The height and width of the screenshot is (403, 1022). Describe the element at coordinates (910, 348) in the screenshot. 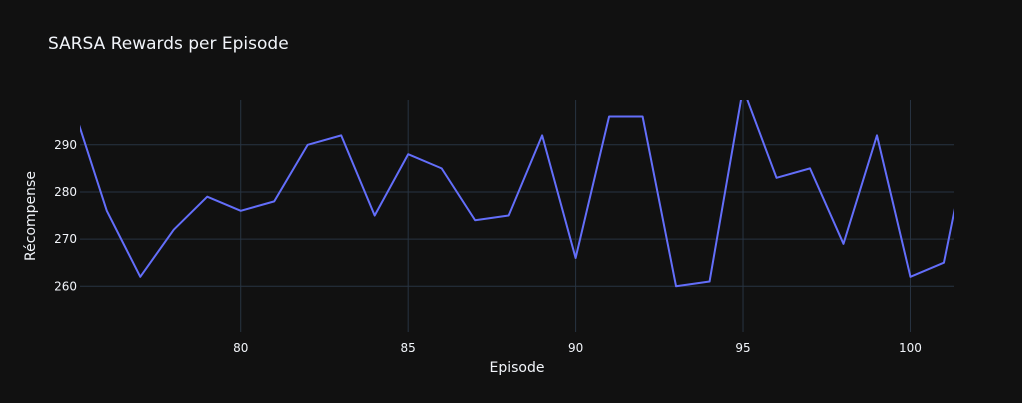

I see `x-tick-label: 100` at that location.